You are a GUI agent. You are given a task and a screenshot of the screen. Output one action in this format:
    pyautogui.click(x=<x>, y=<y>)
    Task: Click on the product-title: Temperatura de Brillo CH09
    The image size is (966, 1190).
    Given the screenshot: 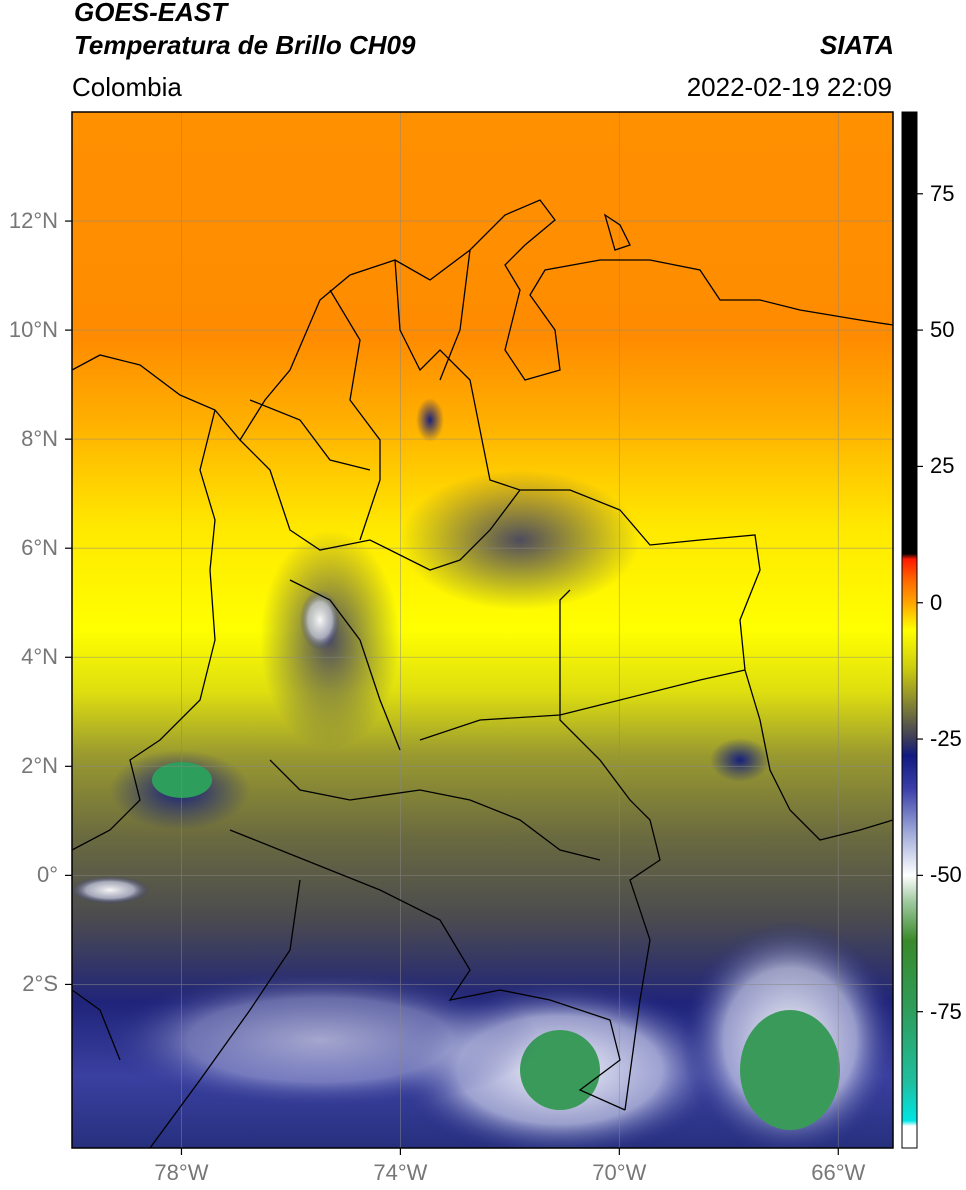 What is the action you would take?
    pyautogui.click(x=245, y=45)
    